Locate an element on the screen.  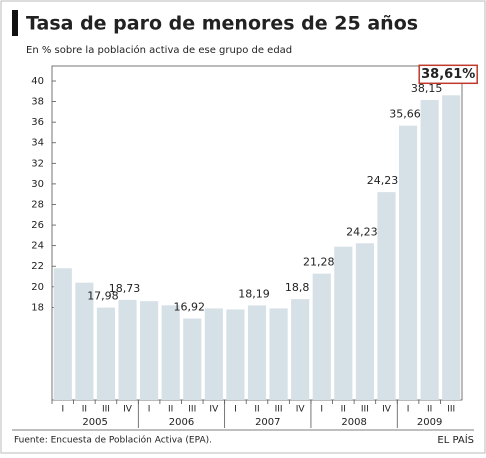
highlight-box is located at coordinates (448, 74).